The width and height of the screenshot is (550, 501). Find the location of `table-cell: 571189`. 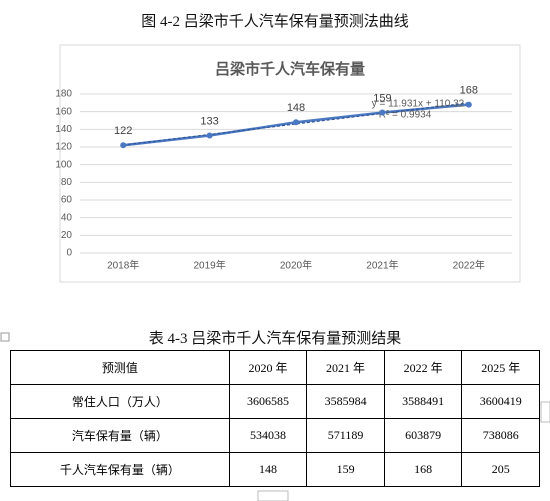

table-cell: 571189 is located at coordinates (345, 435).